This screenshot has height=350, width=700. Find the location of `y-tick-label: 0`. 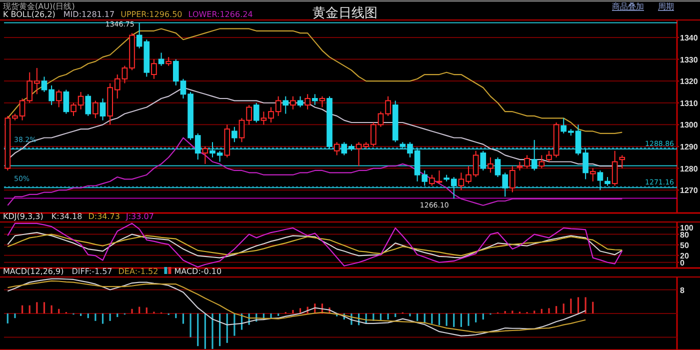

y-tick-label: 0 is located at coordinates (682, 263).